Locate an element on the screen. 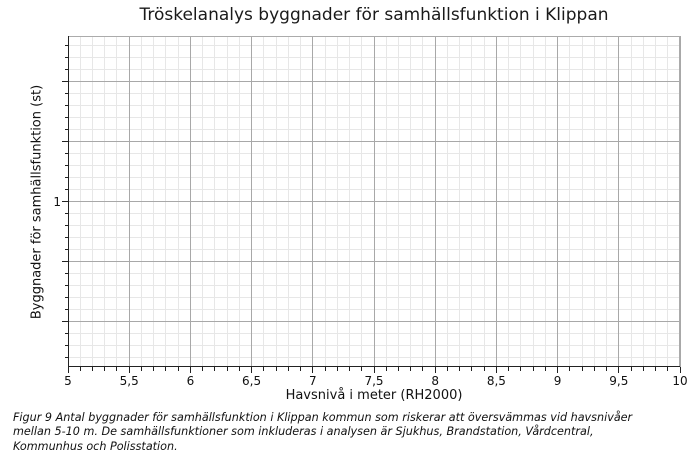 The height and width of the screenshot is (459, 700). x-tick-label: 10 is located at coordinates (680, 381).